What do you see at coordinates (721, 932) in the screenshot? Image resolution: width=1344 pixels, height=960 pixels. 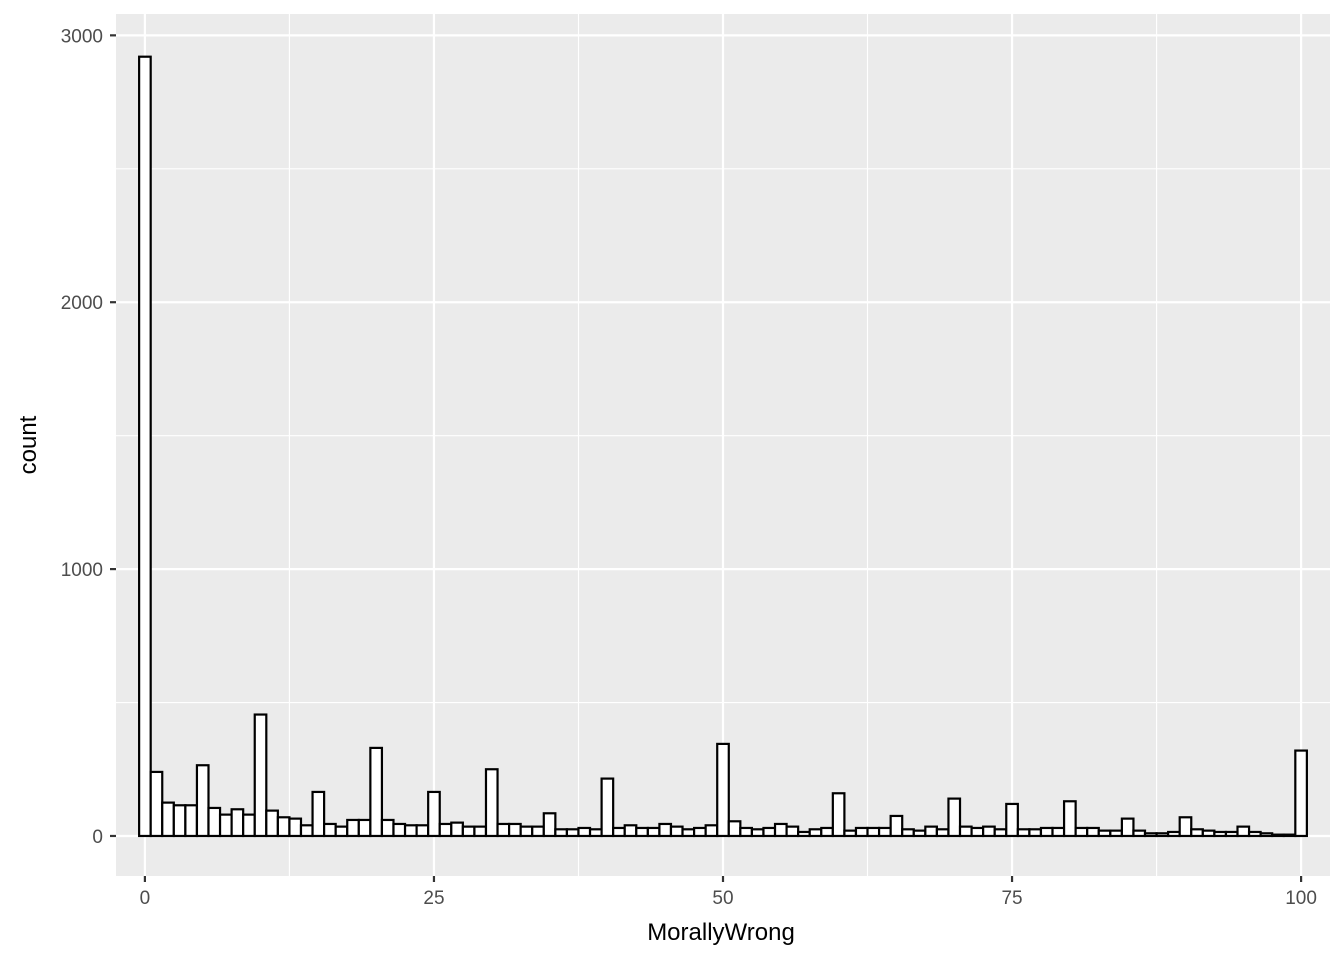 I see `x-axis-title: MorallyWrong` at bounding box center [721, 932].